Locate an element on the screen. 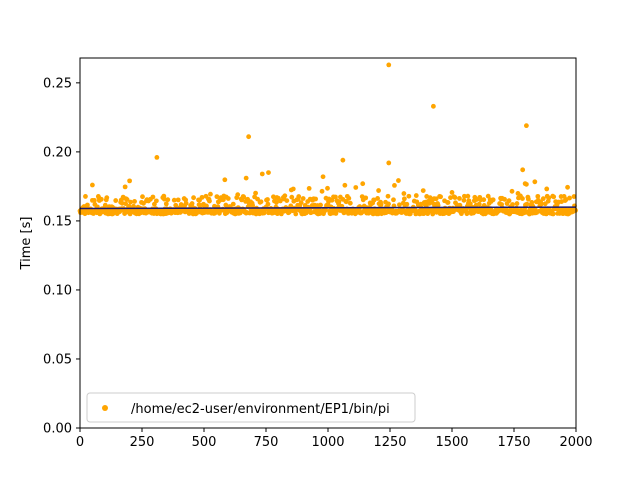 The height and width of the screenshot is (480, 640). legend-box is located at coordinates (251, 407).